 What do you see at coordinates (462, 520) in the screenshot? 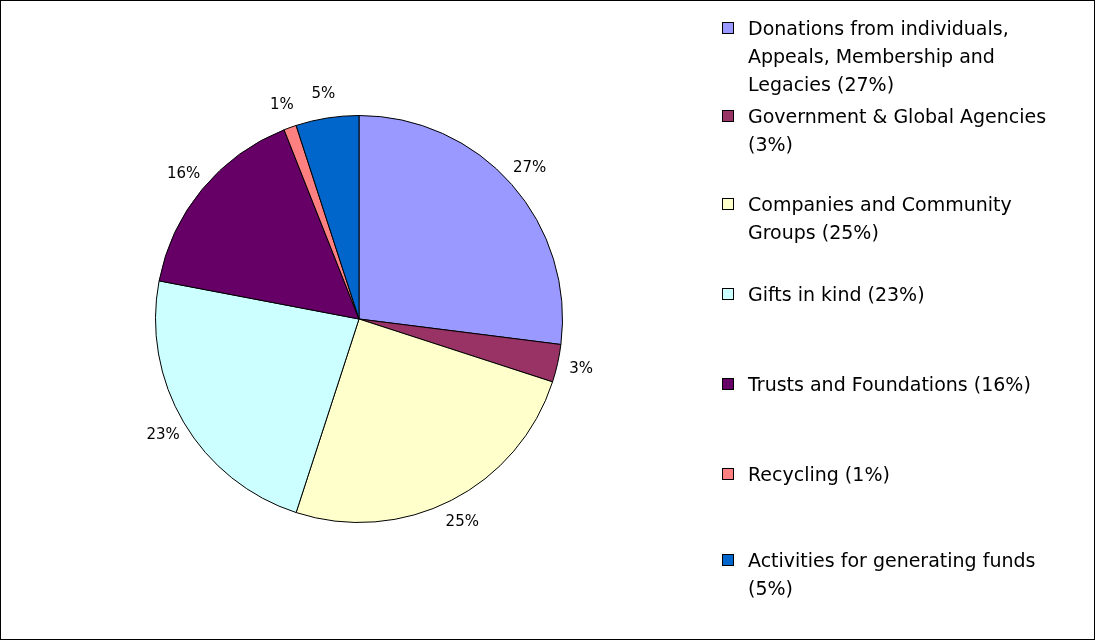
I see `data-label: 25%` at bounding box center [462, 520].